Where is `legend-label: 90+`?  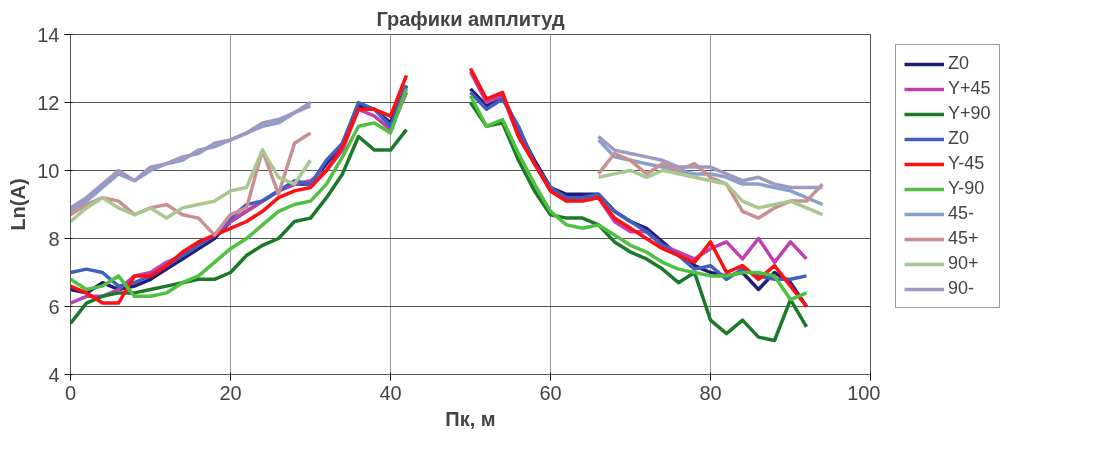 legend-label: 90+ is located at coordinates (963, 263).